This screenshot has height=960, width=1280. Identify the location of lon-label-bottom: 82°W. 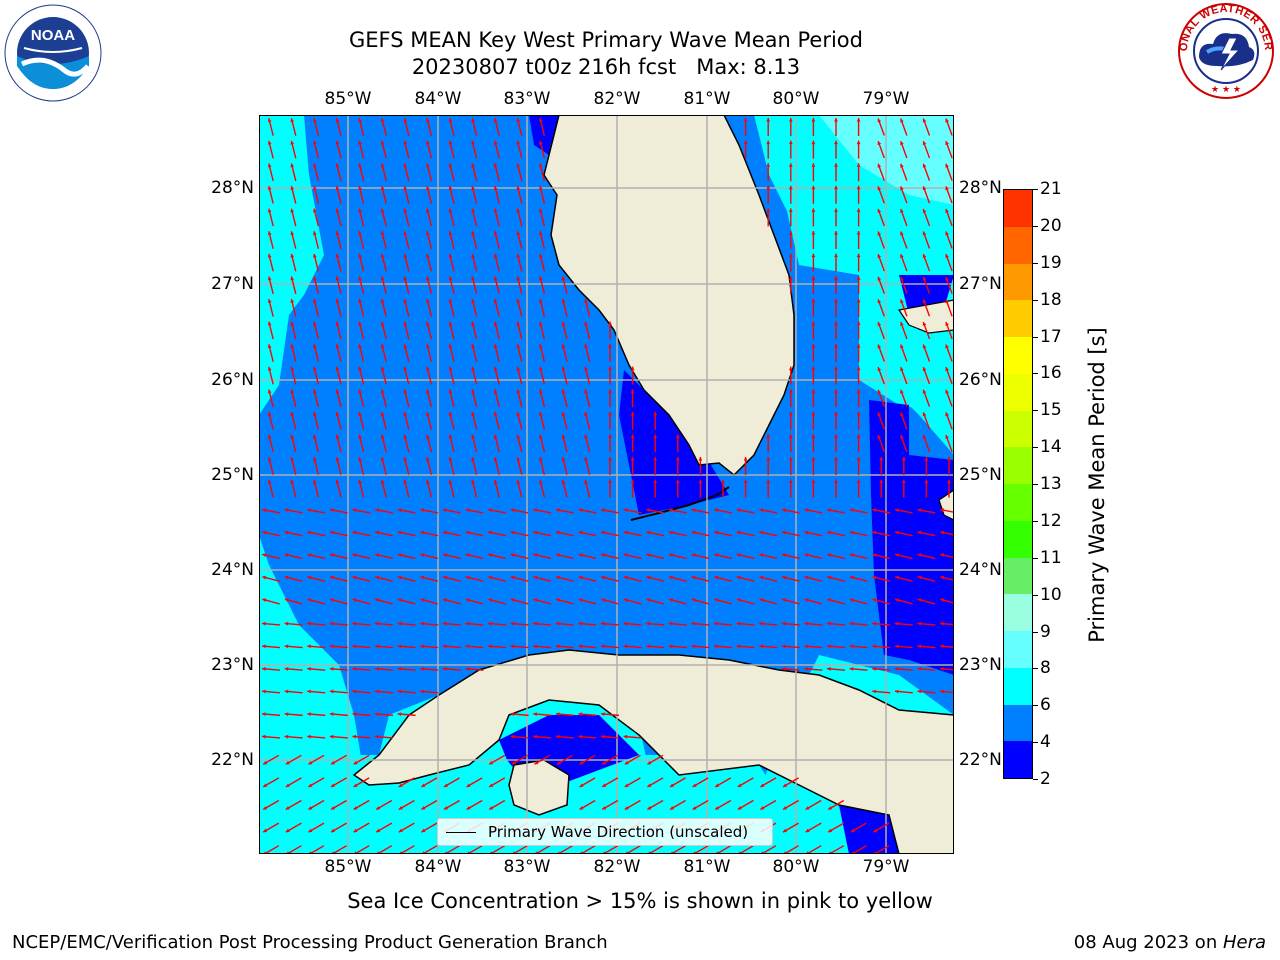
(617, 867).